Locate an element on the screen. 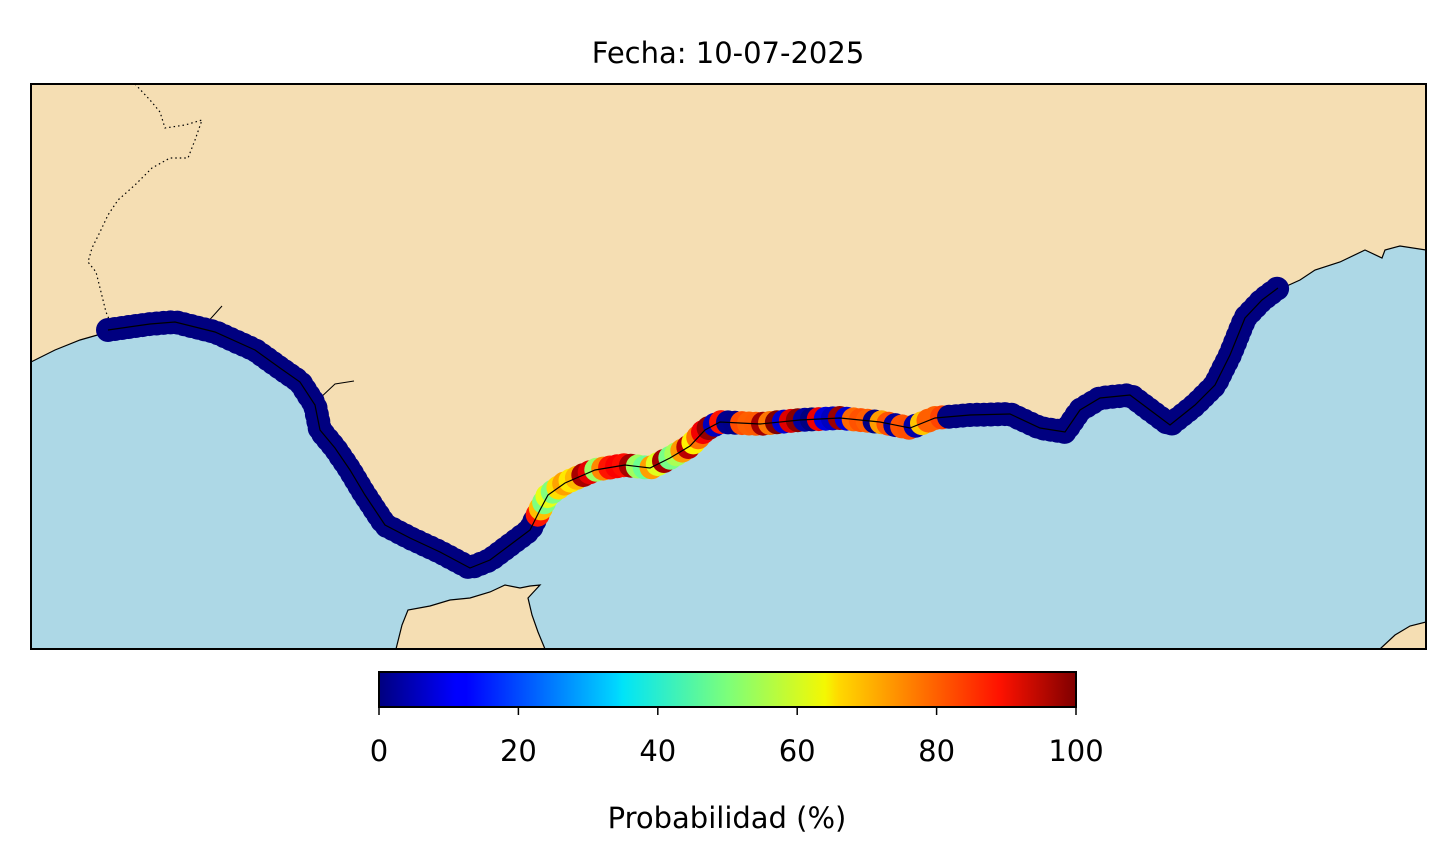 This screenshot has height=867, width=1455. colorbar-tick-label: 40 is located at coordinates (657, 751).